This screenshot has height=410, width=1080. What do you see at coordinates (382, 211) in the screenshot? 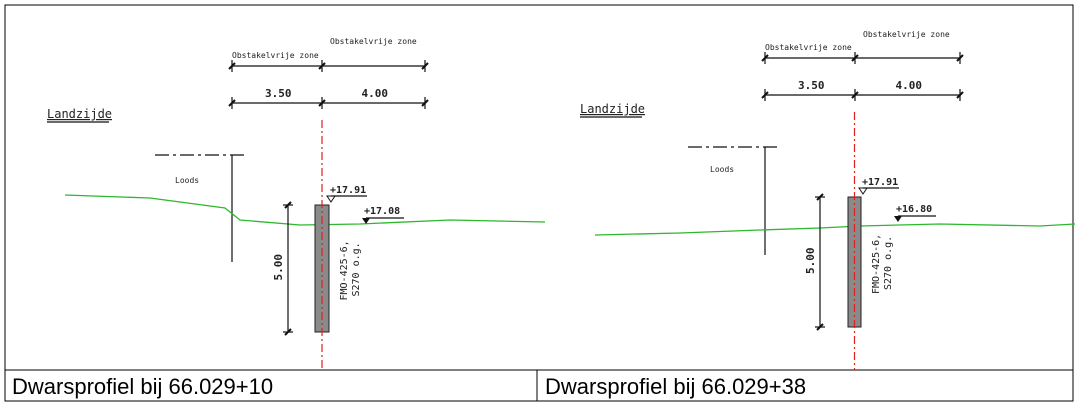
I see `level-ground: +17.08` at bounding box center [382, 211].